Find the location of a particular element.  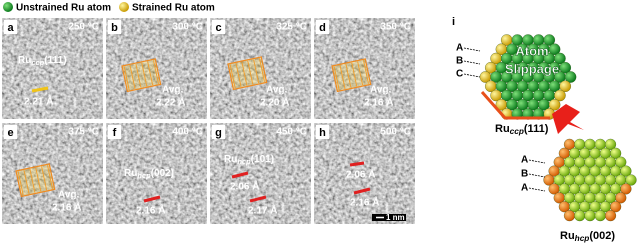

tem-panel: h 500 °C 2.06 Å 2.16 Å 1 nm is located at coordinates (364, 173).